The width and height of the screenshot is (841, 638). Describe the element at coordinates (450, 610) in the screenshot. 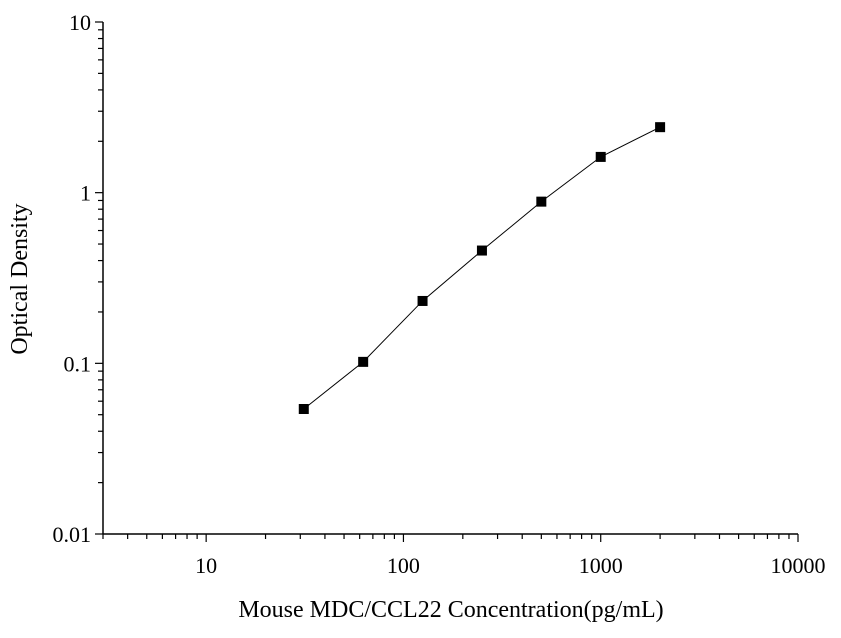

I see `x-axis-title: Mouse MDC/CCL22 Concentration(pg/mL)` at that location.